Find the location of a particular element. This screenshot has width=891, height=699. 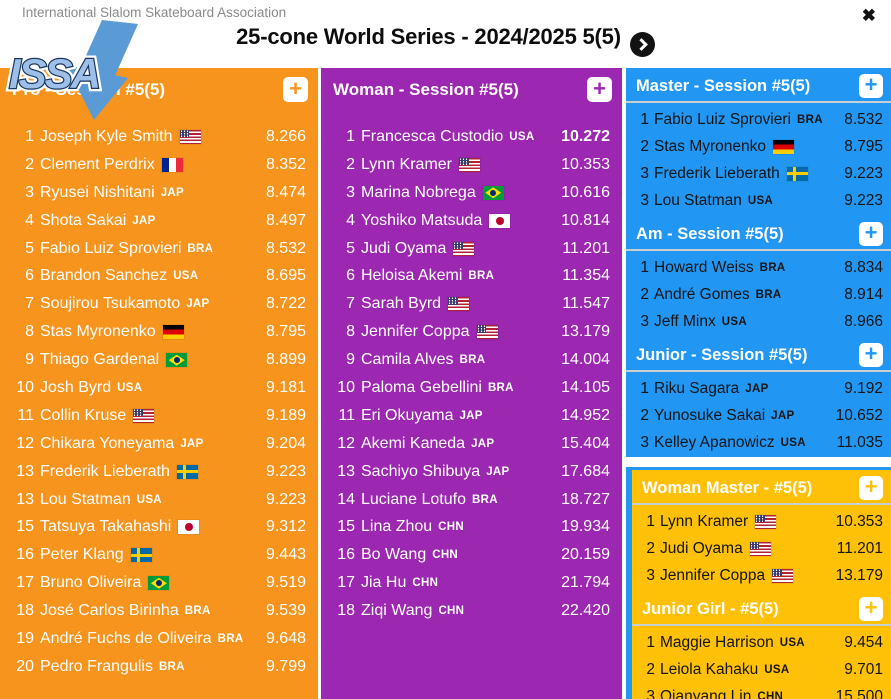

logo-arrowhead-icon is located at coordinates (97, 92).